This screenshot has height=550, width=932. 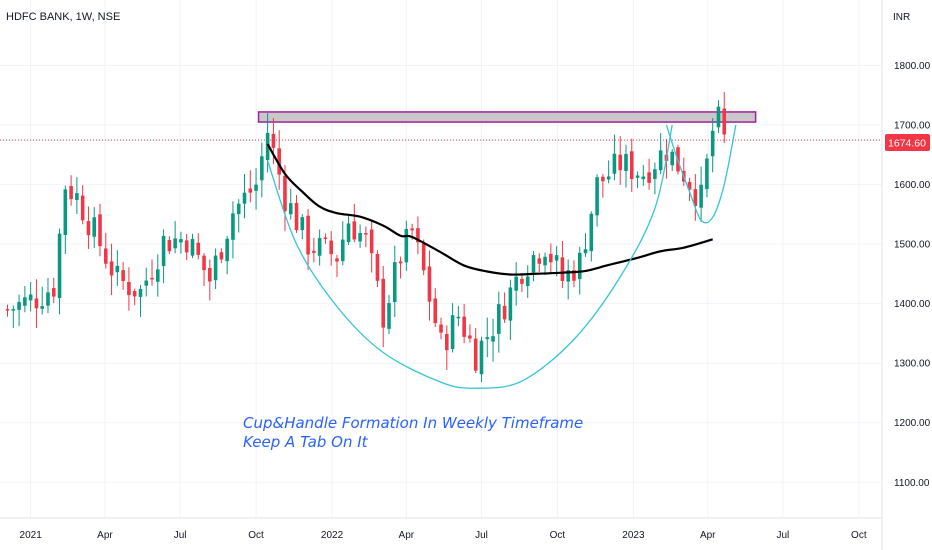 I want to click on time-axis: 2021 Apr Jul Oct 2022 Apr Jul Oct 2023 Apr Jul Oct, so click(x=443, y=535).